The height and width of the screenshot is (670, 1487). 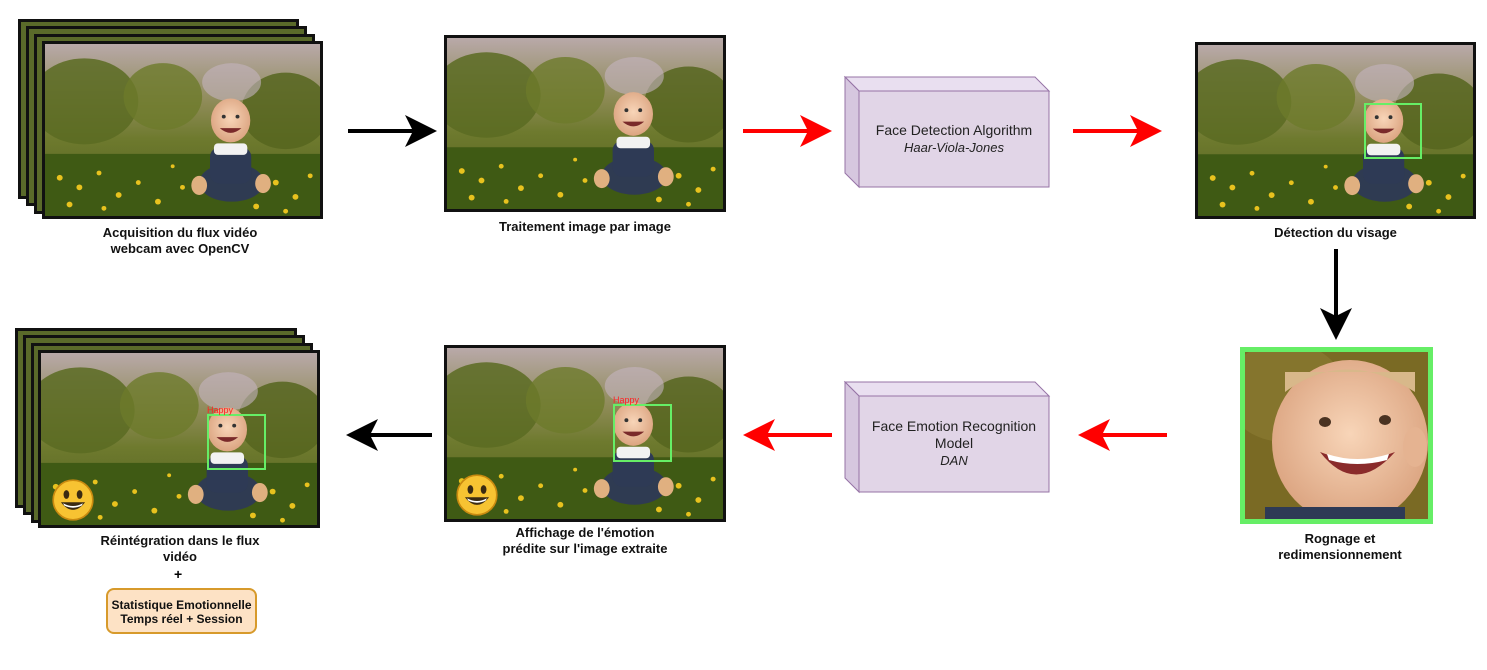 I want to click on cropped-face-frame, so click(x=1336, y=435).